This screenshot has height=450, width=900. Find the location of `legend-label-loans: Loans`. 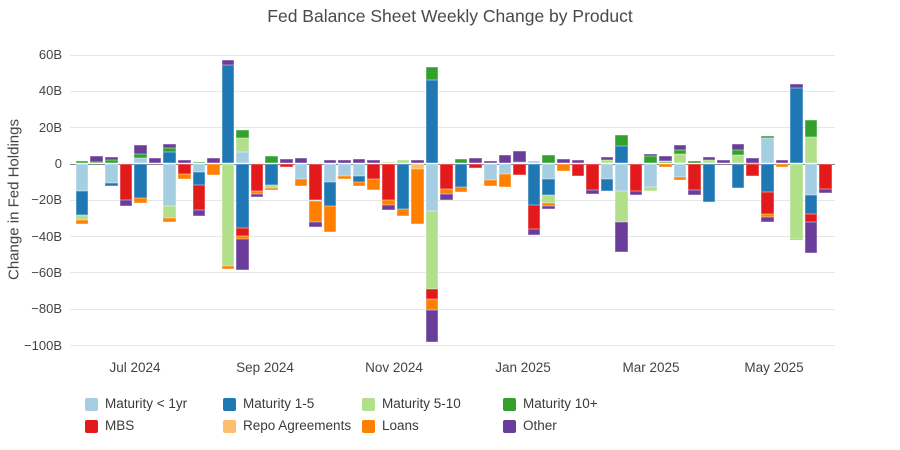

legend-label-loans: Loans is located at coordinates (400, 425).